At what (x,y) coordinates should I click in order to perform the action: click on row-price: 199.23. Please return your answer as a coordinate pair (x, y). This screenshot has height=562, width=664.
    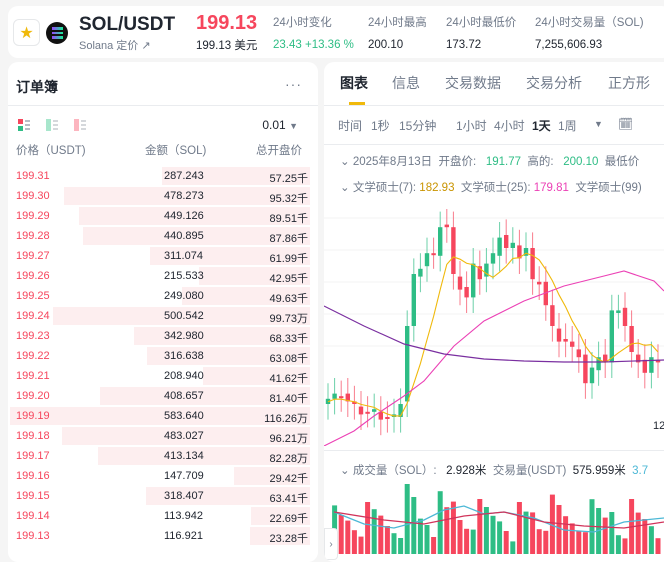
    Looking at the image, I should click on (33, 336).